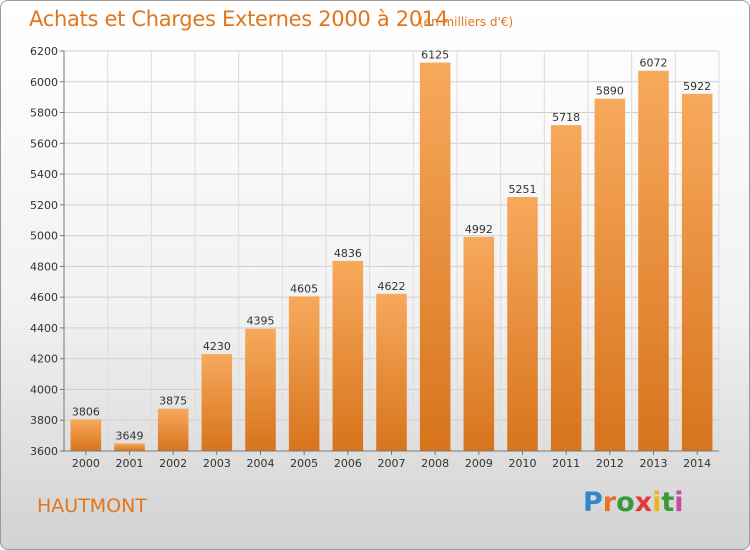  I want to click on x-tick-label: 2005, so click(304, 463).